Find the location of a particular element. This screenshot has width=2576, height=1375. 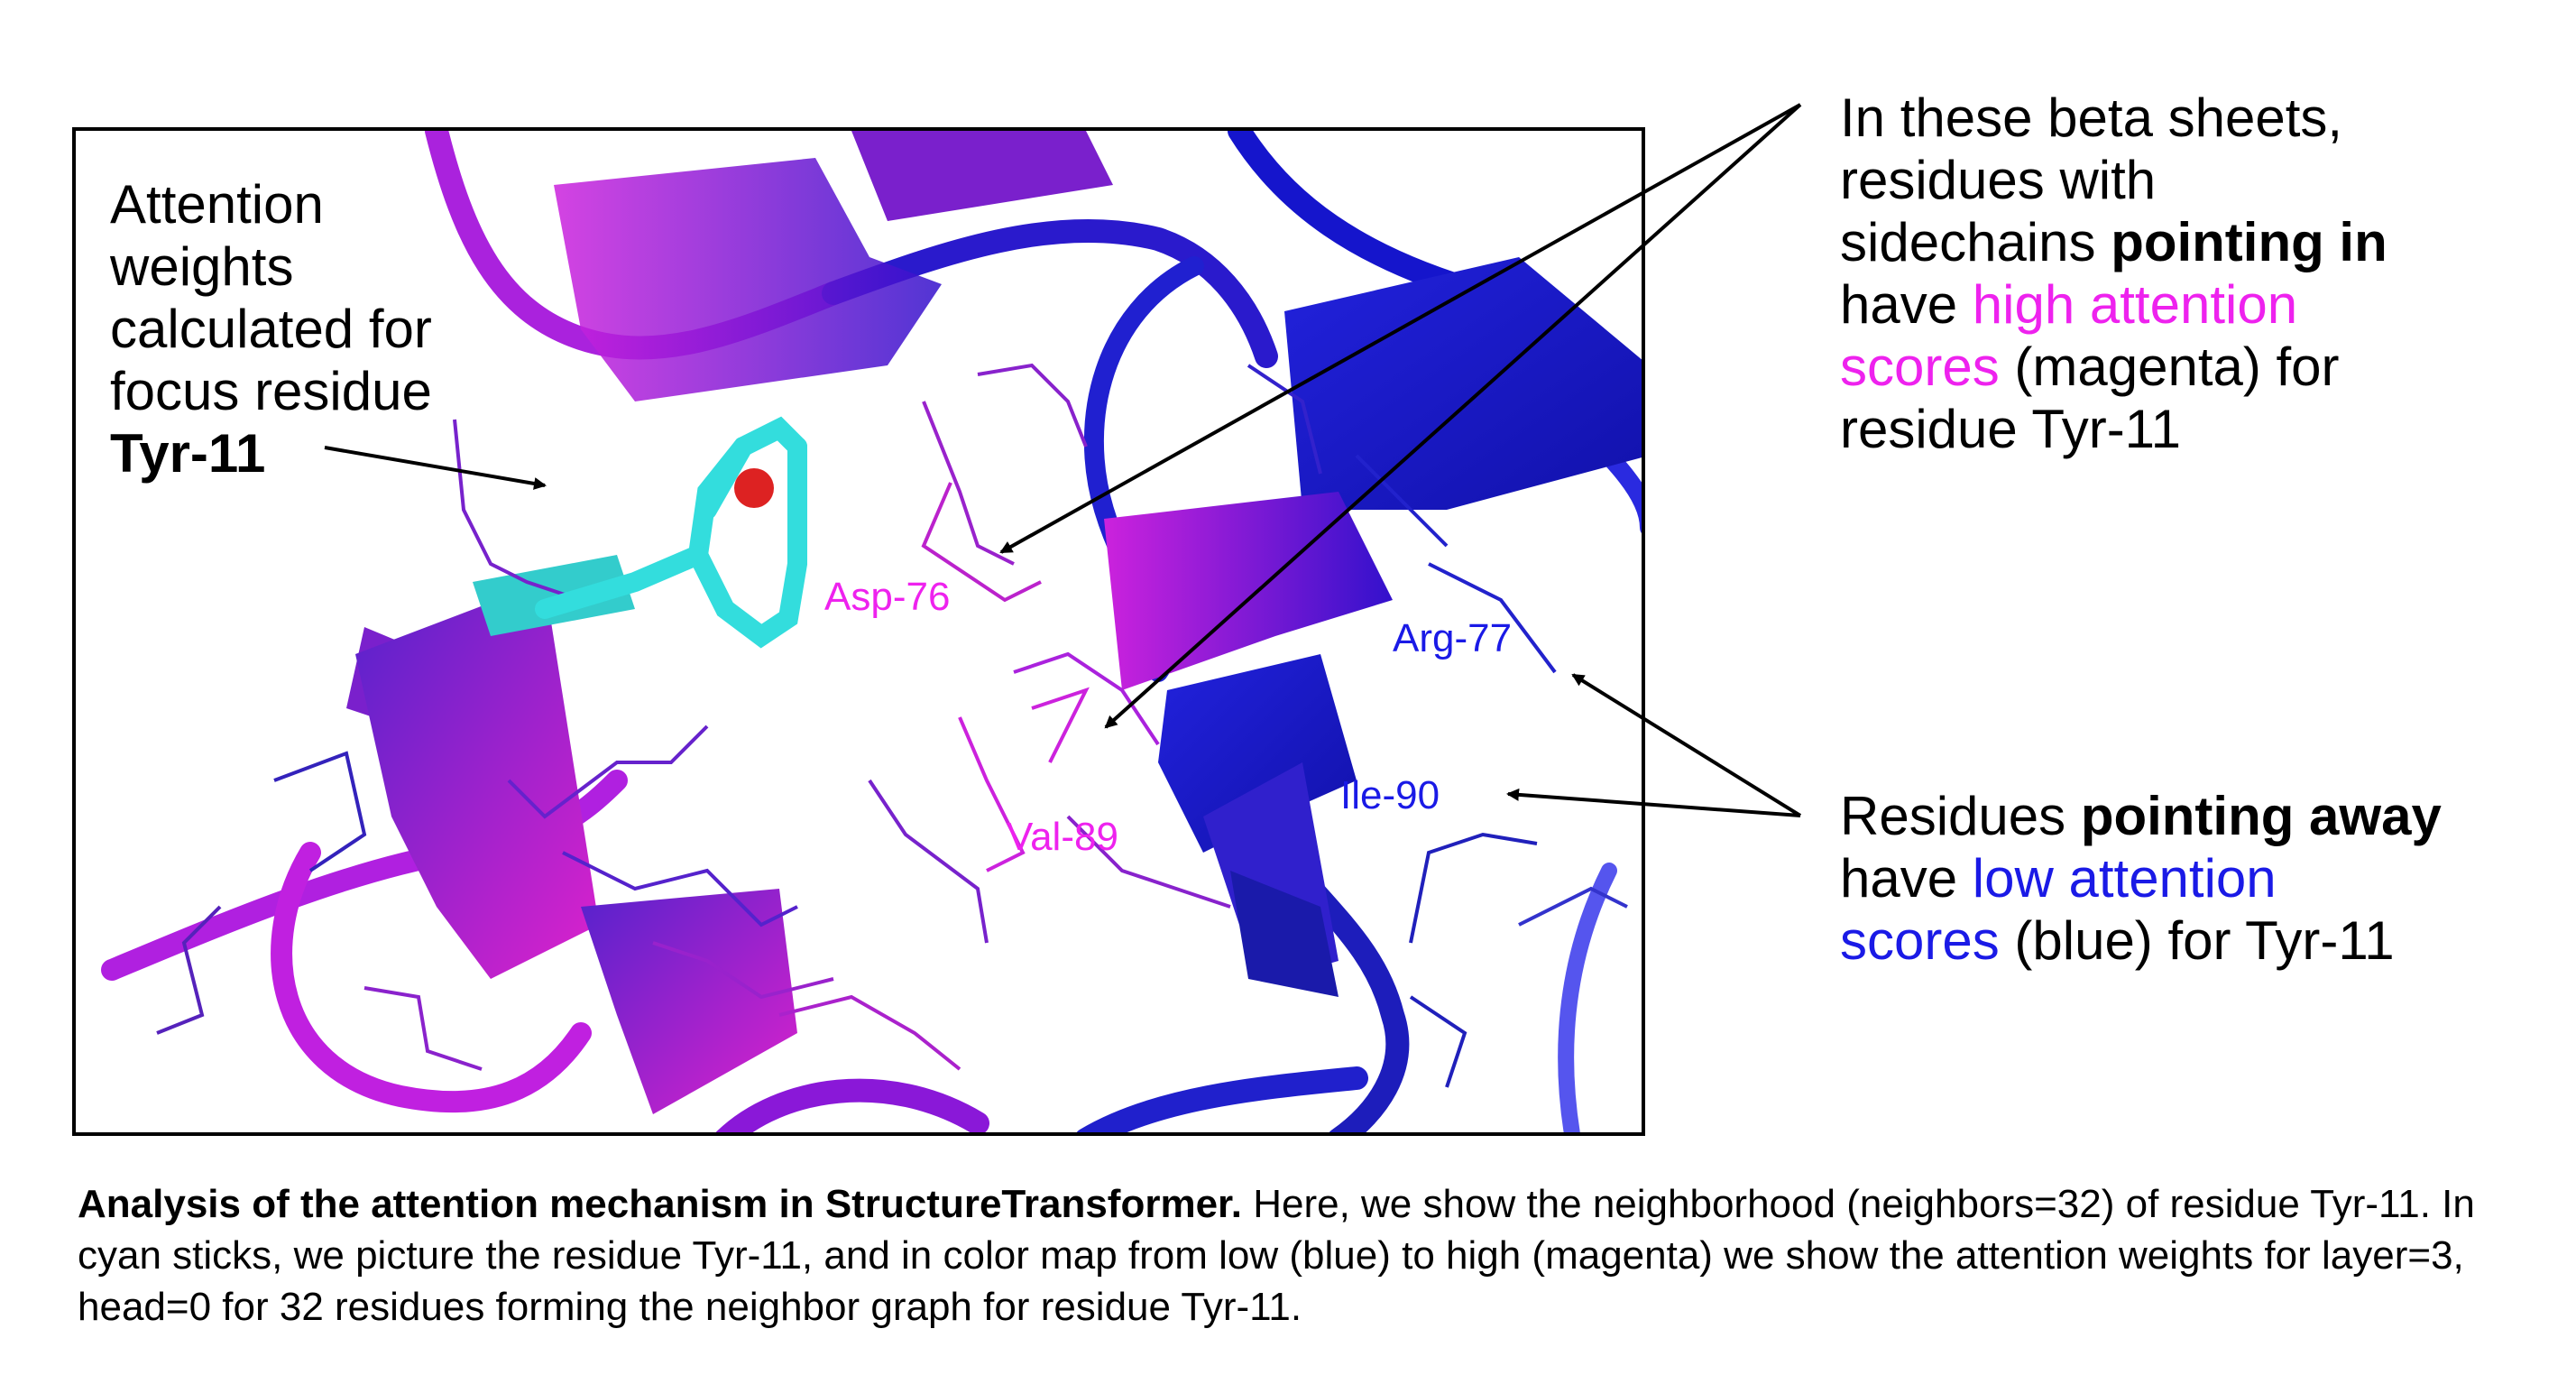

annotation-line: residues with is located at coordinates (1999, 180).